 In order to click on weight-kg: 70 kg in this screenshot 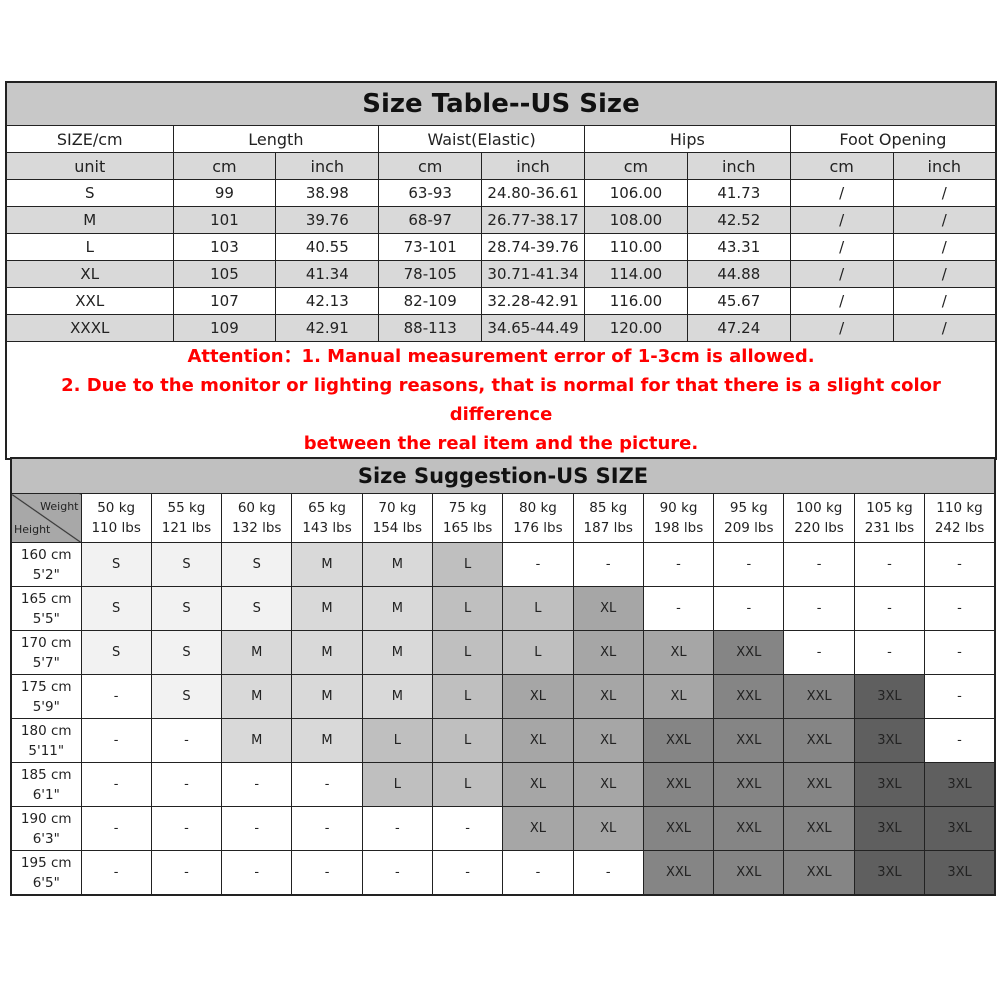, I will do `click(397, 508)`.